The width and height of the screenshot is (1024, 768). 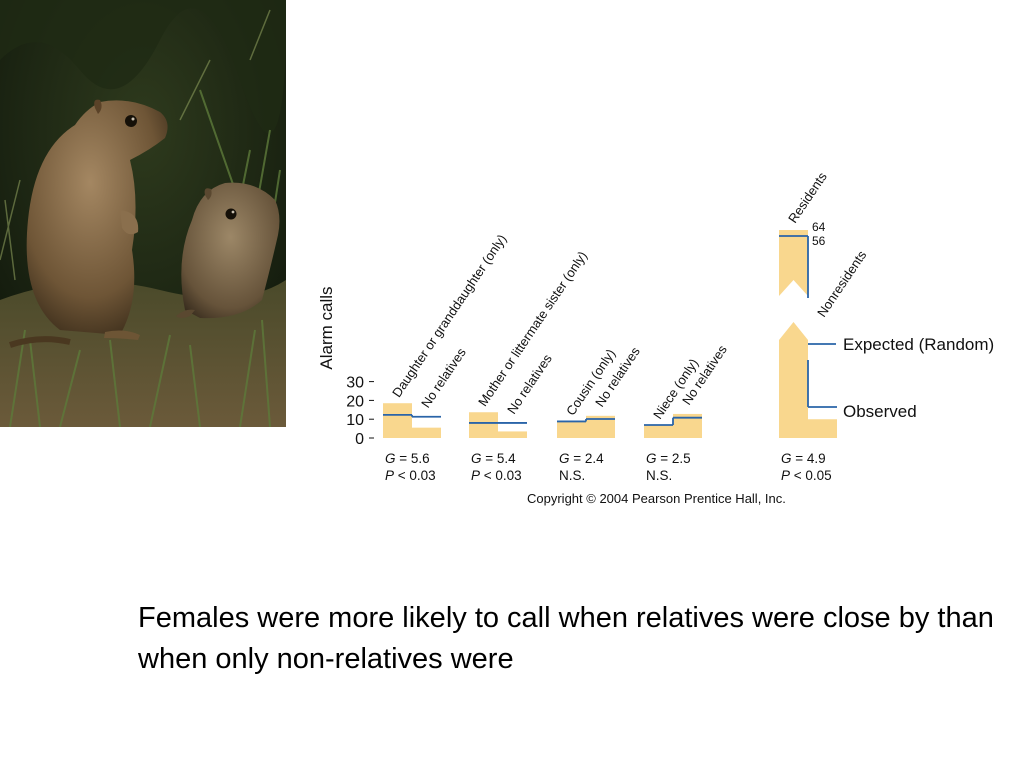 What do you see at coordinates (581, 458) in the screenshot?
I see `stat-g: G = 2.4` at bounding box center [581, 458].